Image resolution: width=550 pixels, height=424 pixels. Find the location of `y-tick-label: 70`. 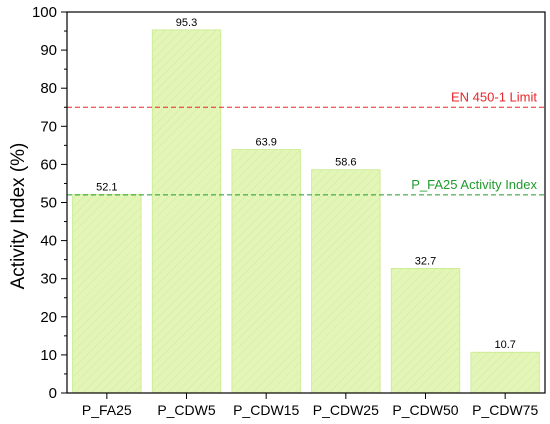

y-tick-label: 70 is located at coordinates (48, 126).